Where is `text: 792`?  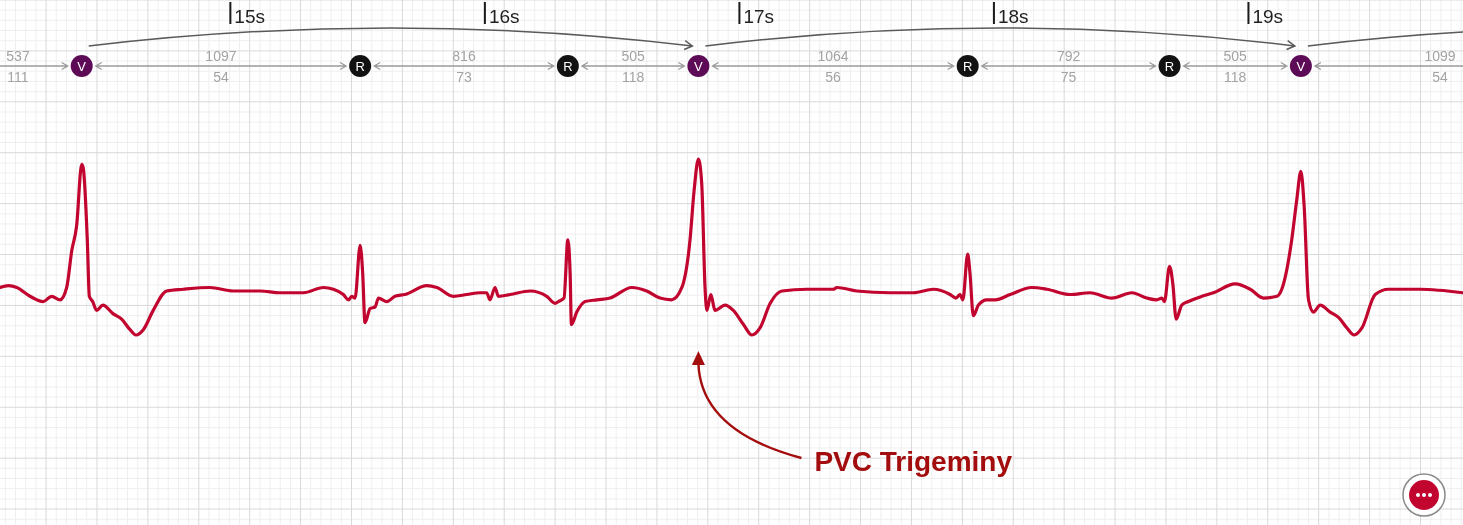 text: 792 is located at coordinates (1068, 56).